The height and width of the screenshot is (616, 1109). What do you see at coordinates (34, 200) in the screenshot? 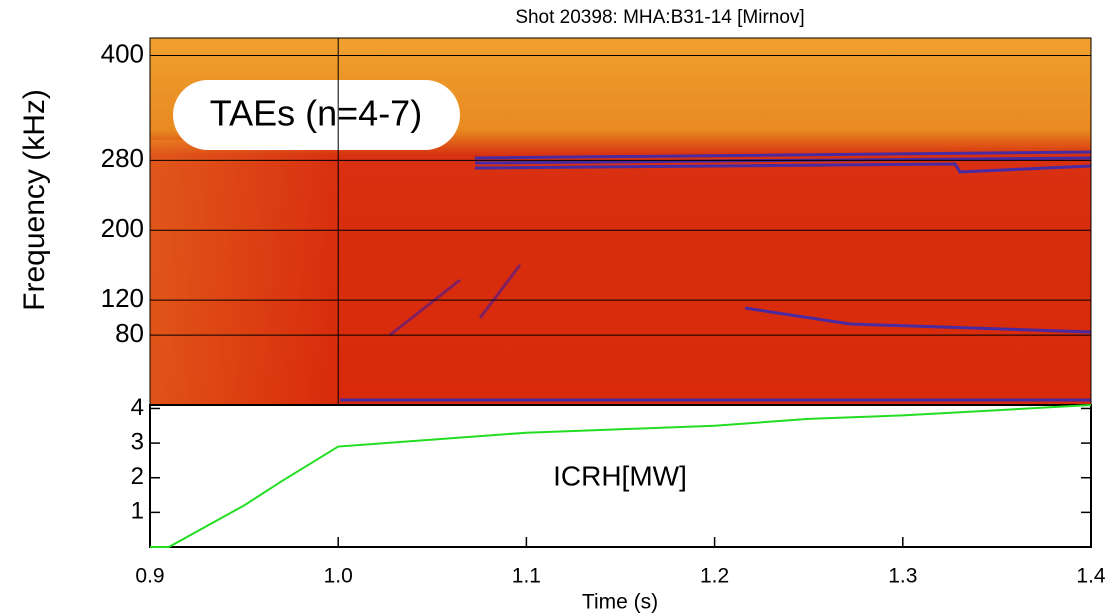
I see `y-axis-label: Frequency (kHz)` at bounding box center [34, 200].